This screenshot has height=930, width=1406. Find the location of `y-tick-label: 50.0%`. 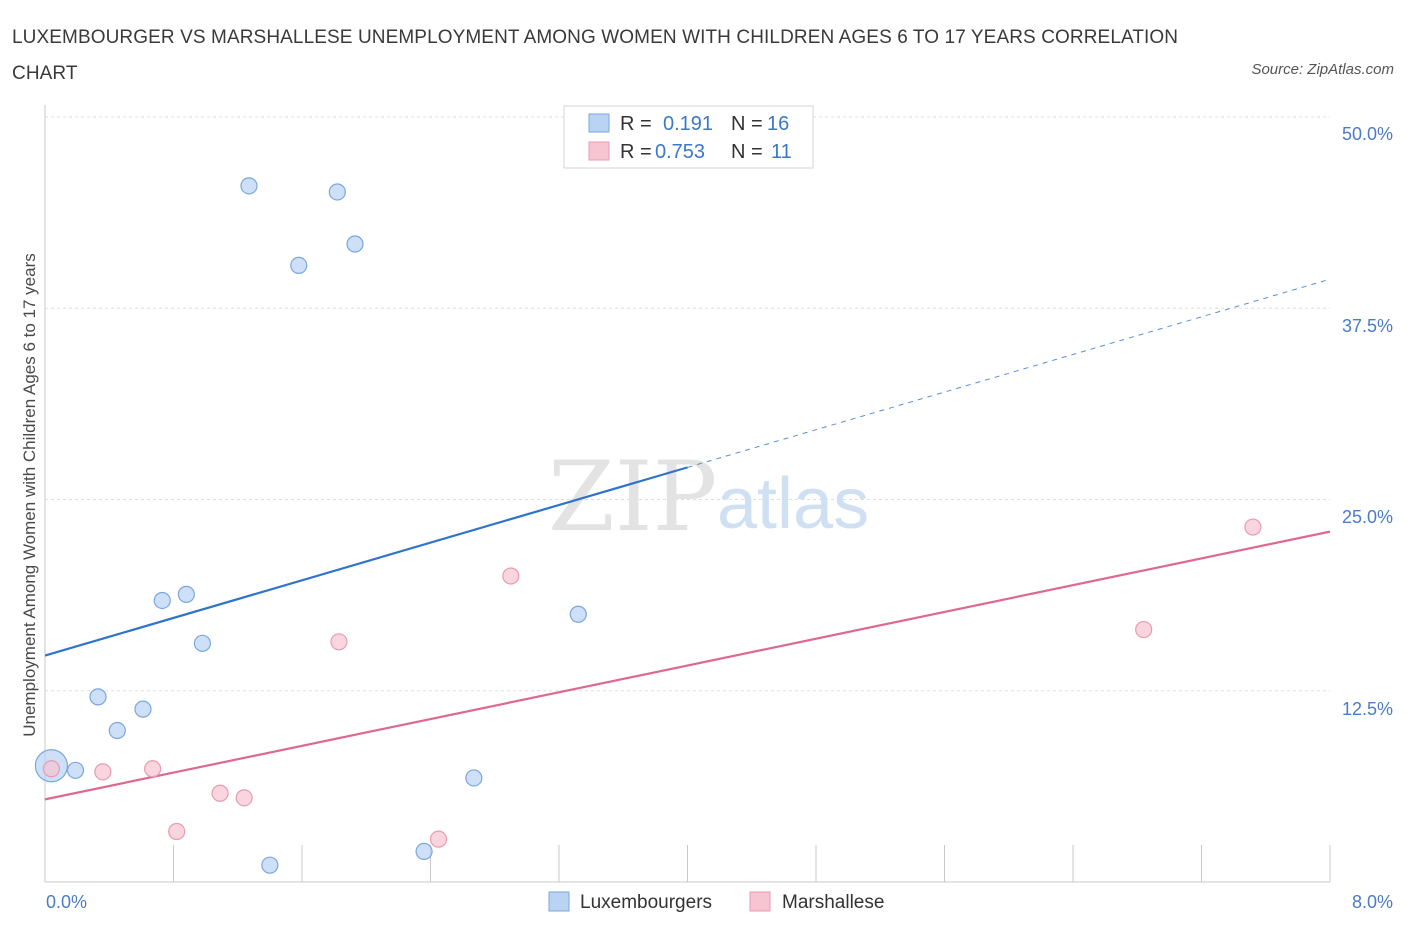

y-tick-label: 50.0% is located at coordinates (1367, 134).